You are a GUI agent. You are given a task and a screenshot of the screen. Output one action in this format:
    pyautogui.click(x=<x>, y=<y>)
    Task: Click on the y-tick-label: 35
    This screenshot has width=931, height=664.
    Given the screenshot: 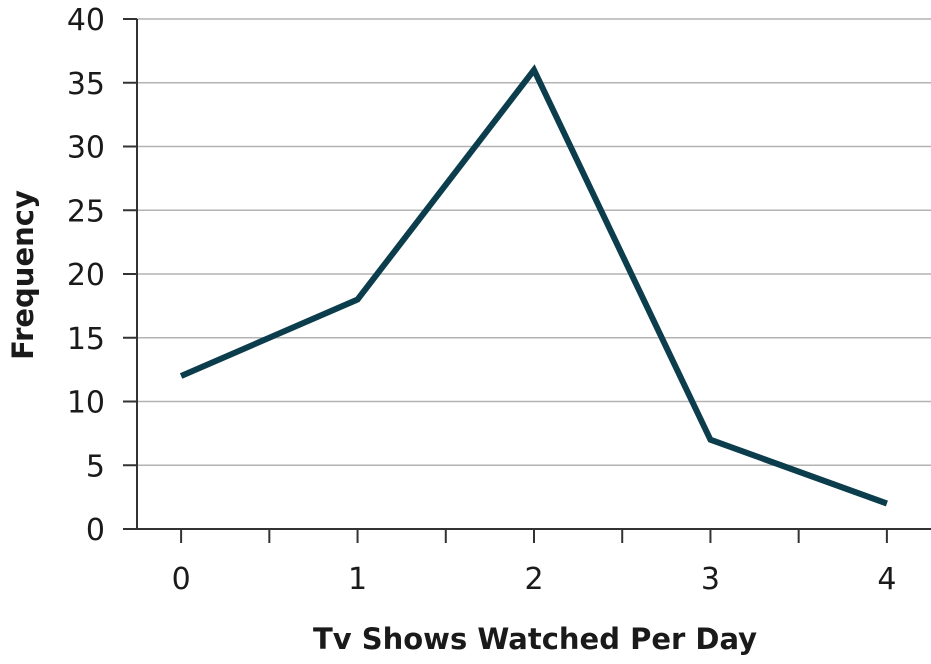 What is the action you would take?
    pyautogui.click(x=86, y=84)
    